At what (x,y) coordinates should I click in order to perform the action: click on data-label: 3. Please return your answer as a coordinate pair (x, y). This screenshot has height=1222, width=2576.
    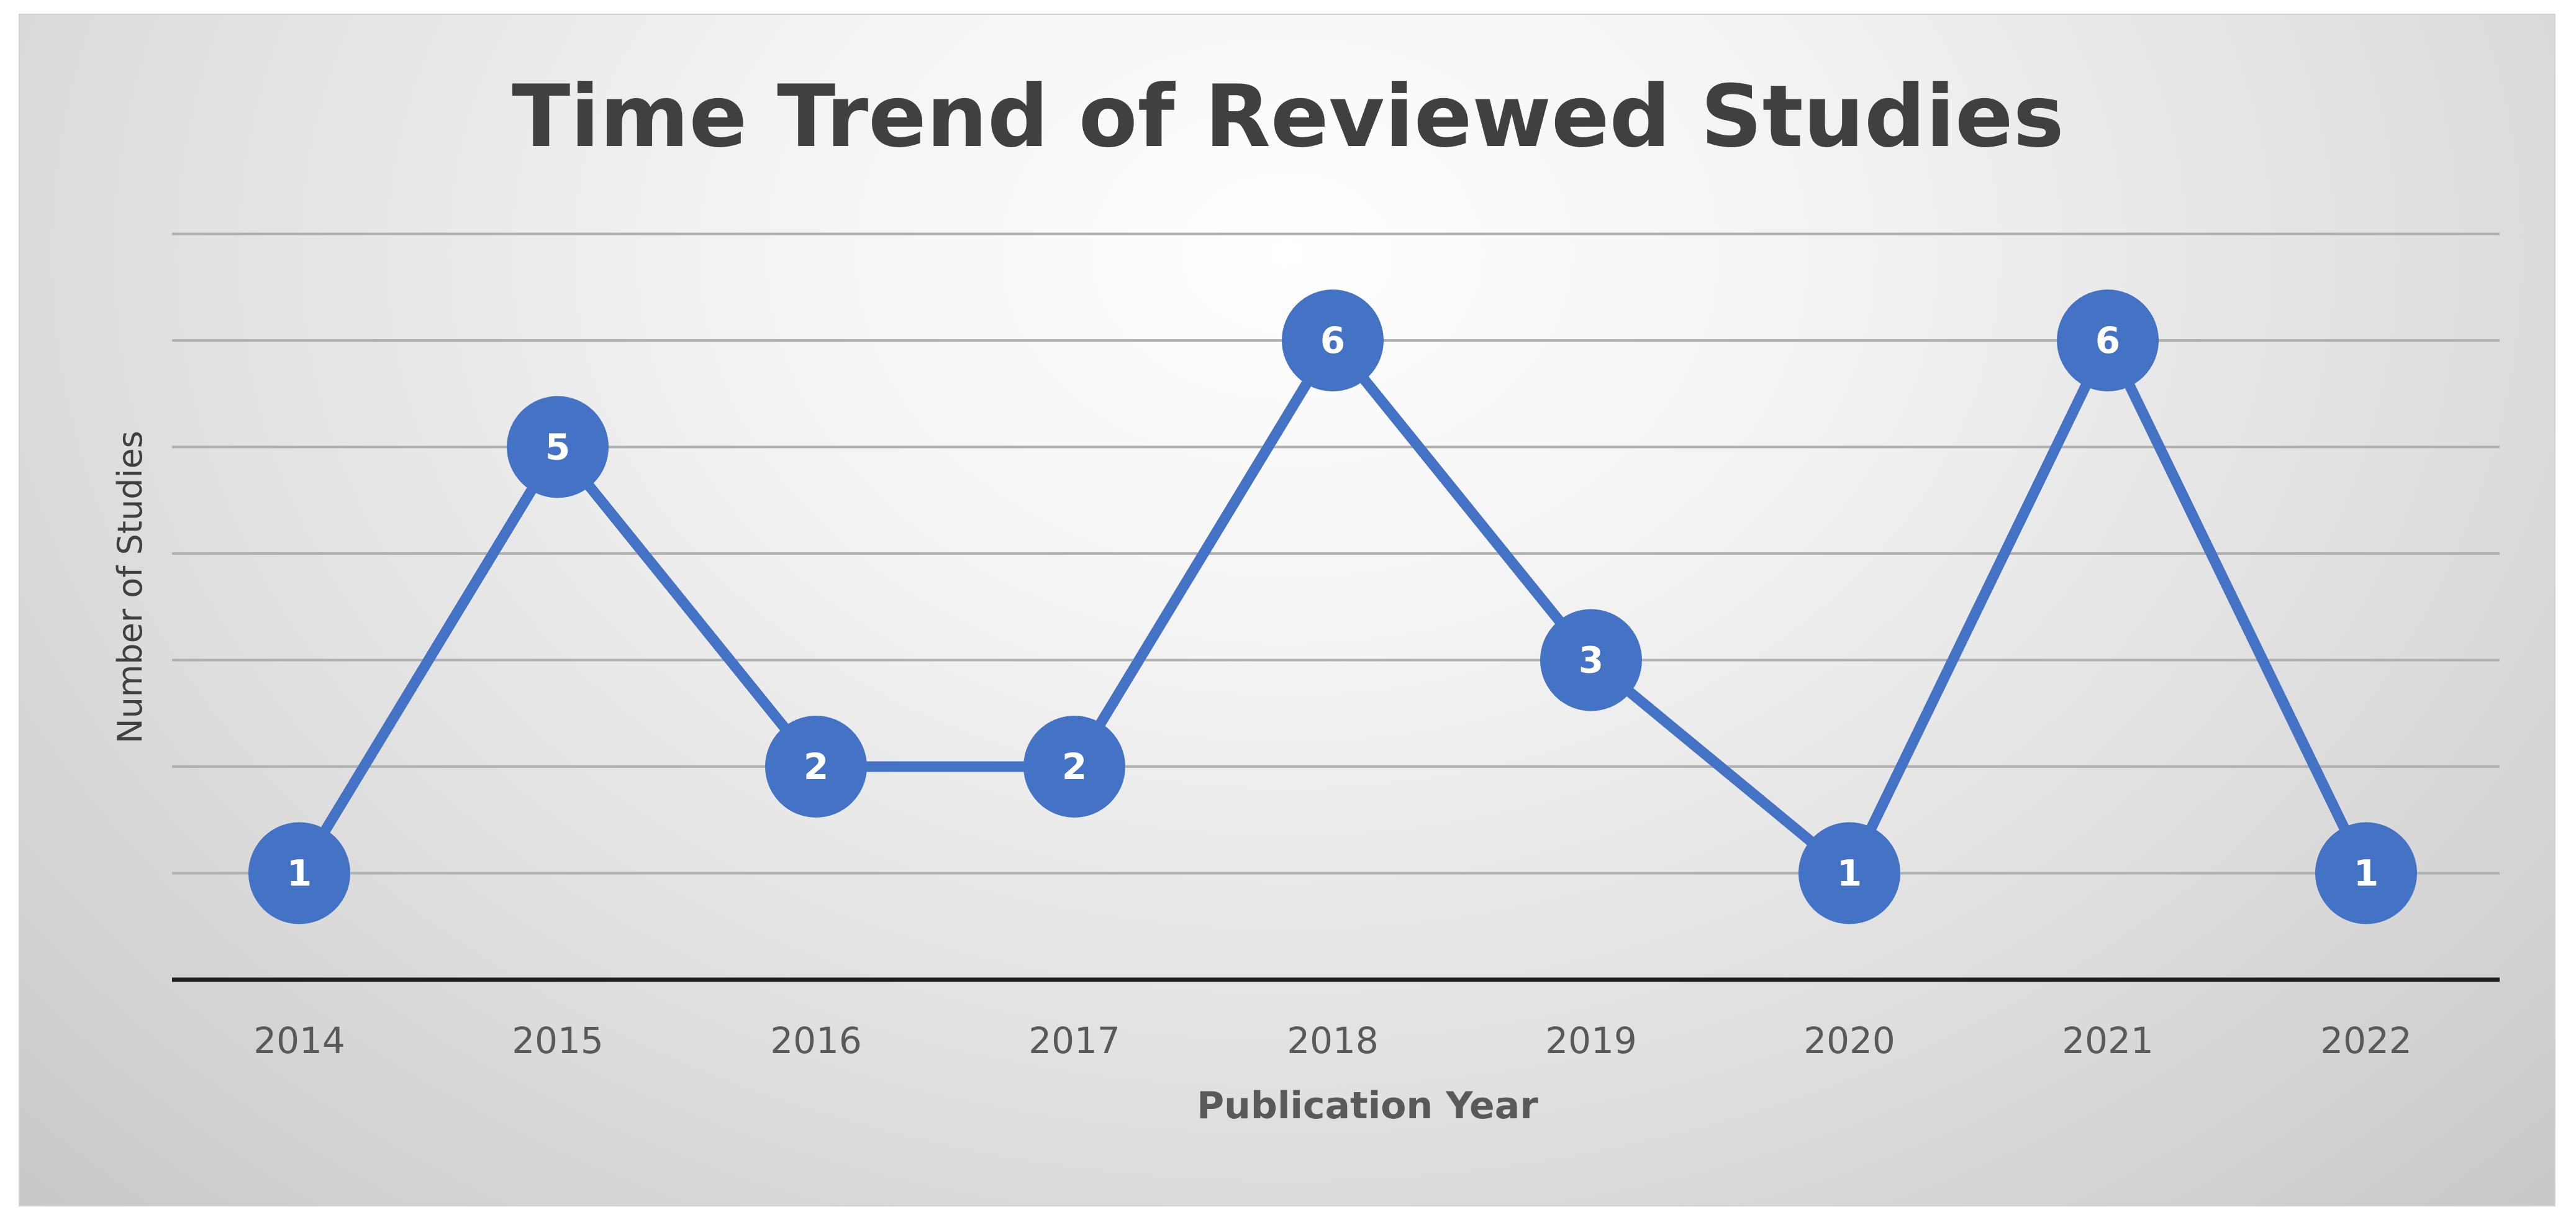
    Looking at the image, I should click on (1591, 660).